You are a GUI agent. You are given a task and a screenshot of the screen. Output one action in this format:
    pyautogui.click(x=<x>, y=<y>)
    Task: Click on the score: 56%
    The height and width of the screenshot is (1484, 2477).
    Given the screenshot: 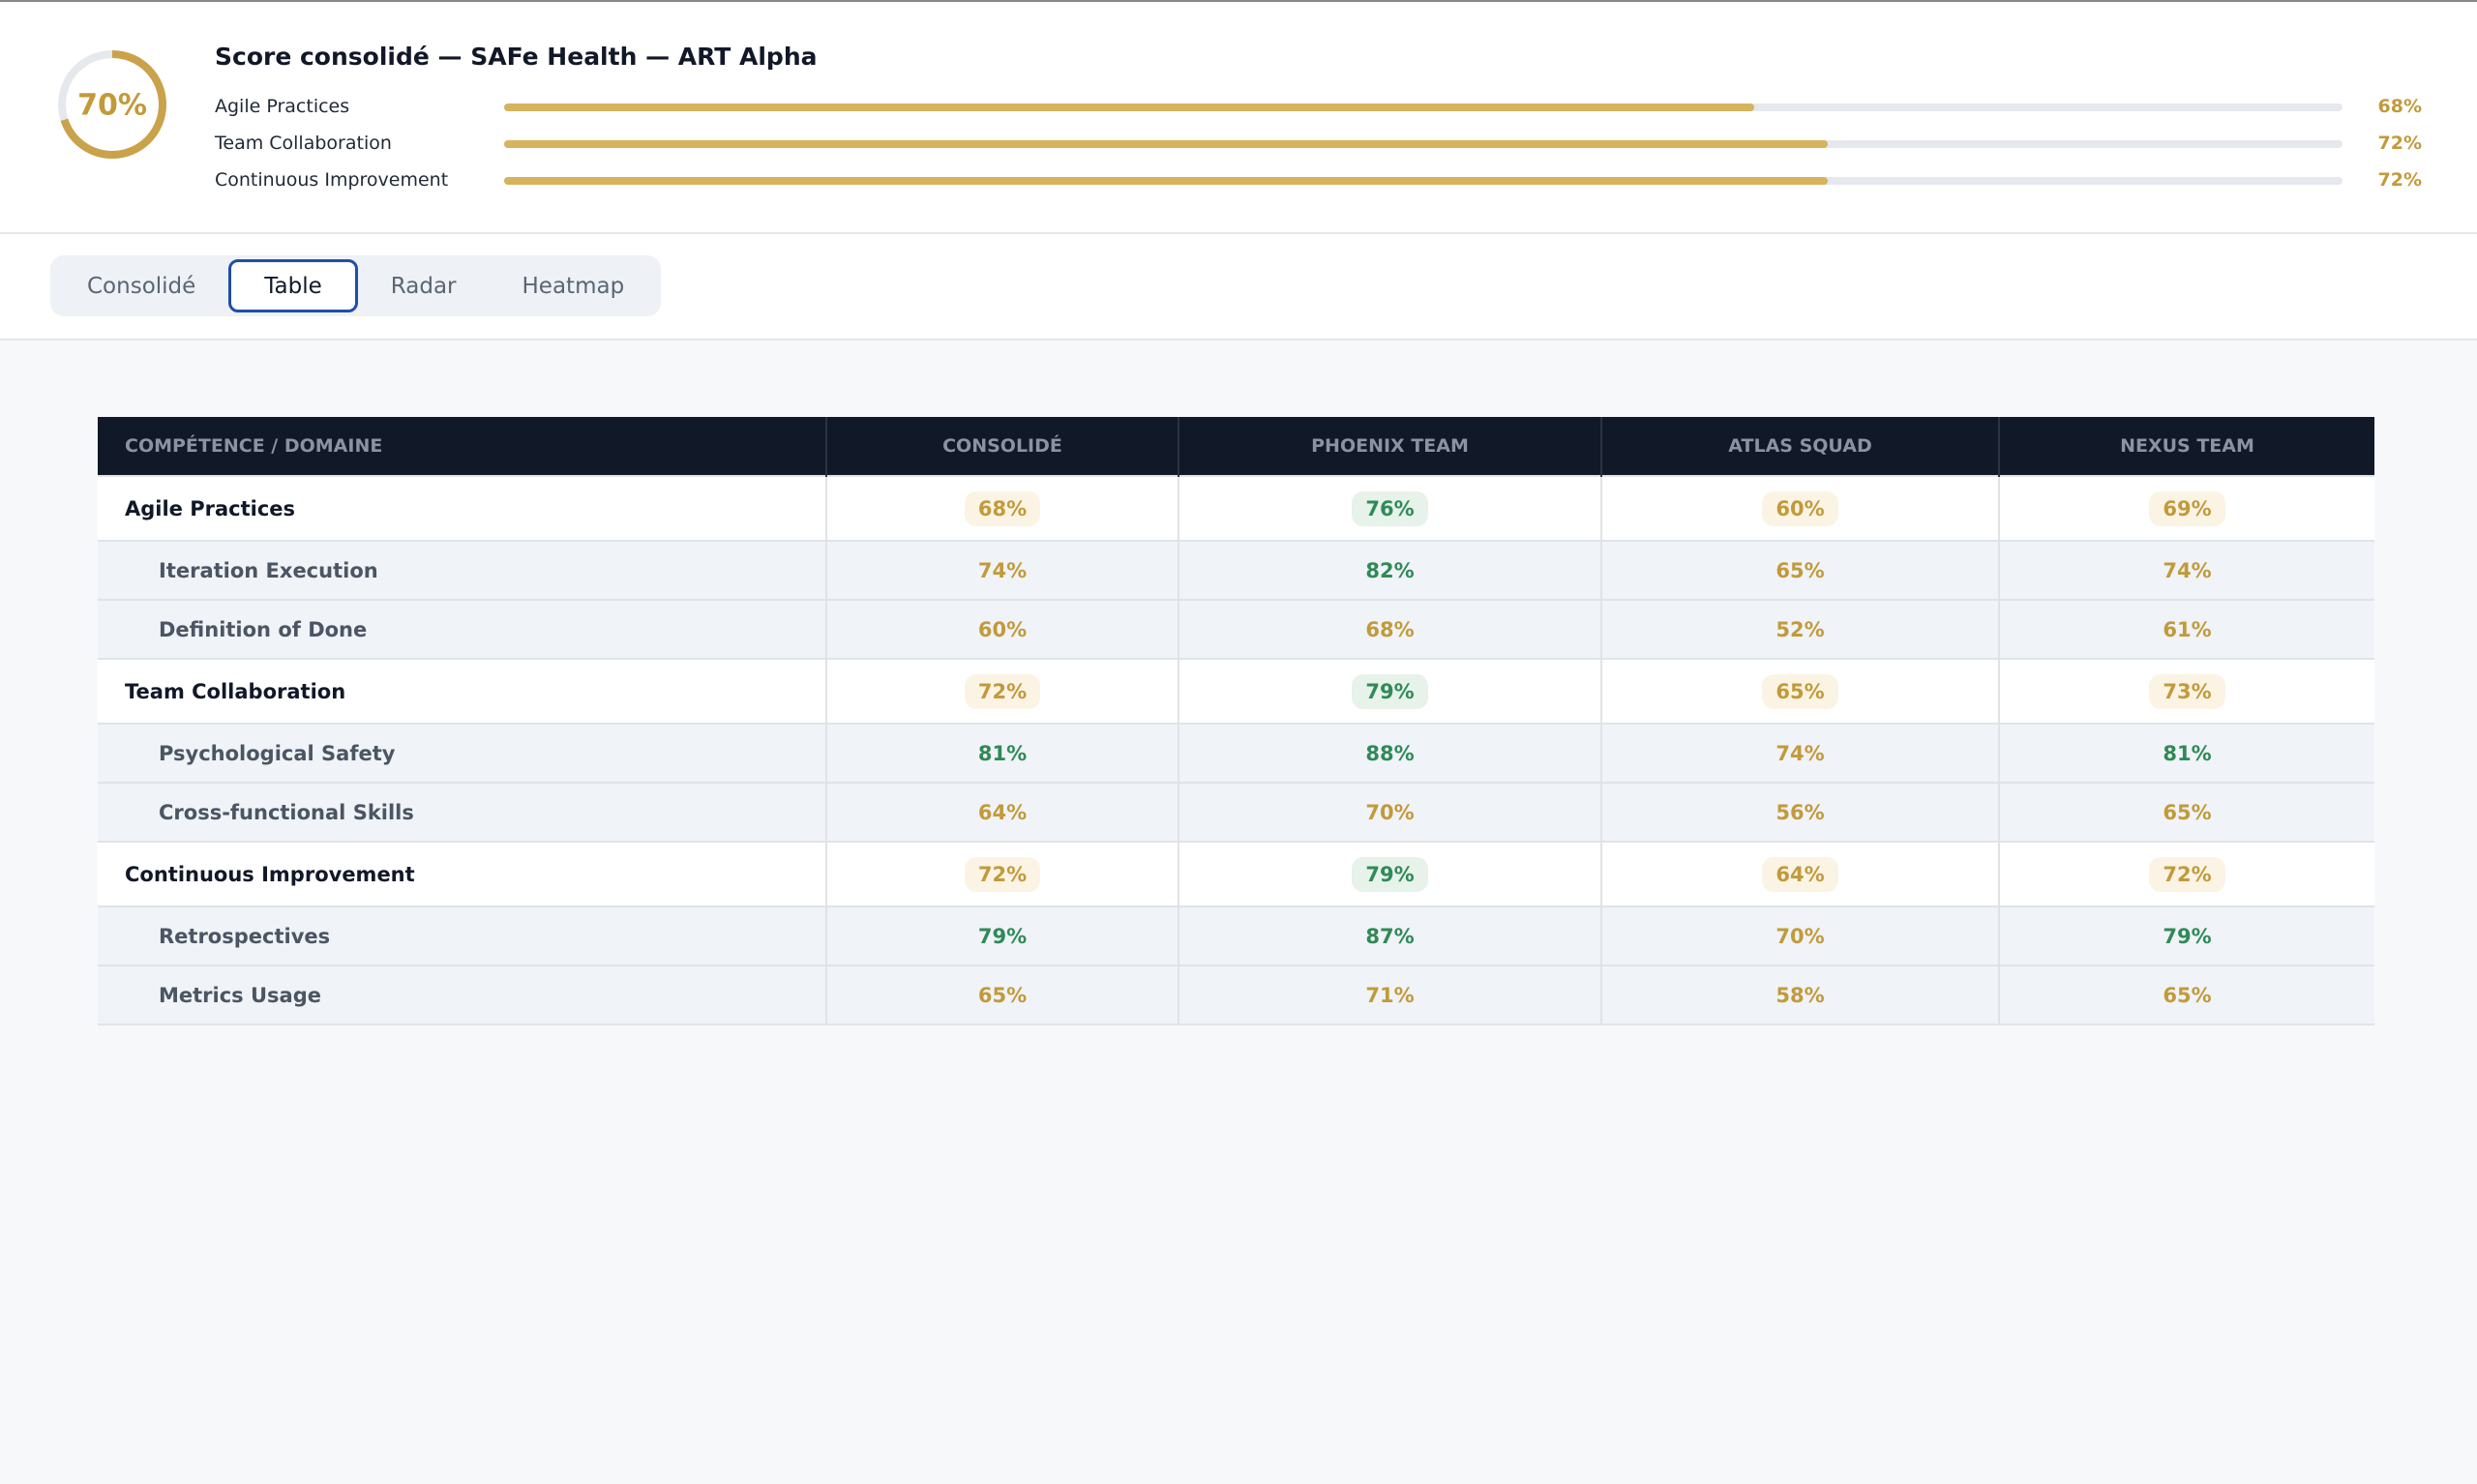 What is the action you would take?
    pyautogui.click(x=1800, y=812)
    